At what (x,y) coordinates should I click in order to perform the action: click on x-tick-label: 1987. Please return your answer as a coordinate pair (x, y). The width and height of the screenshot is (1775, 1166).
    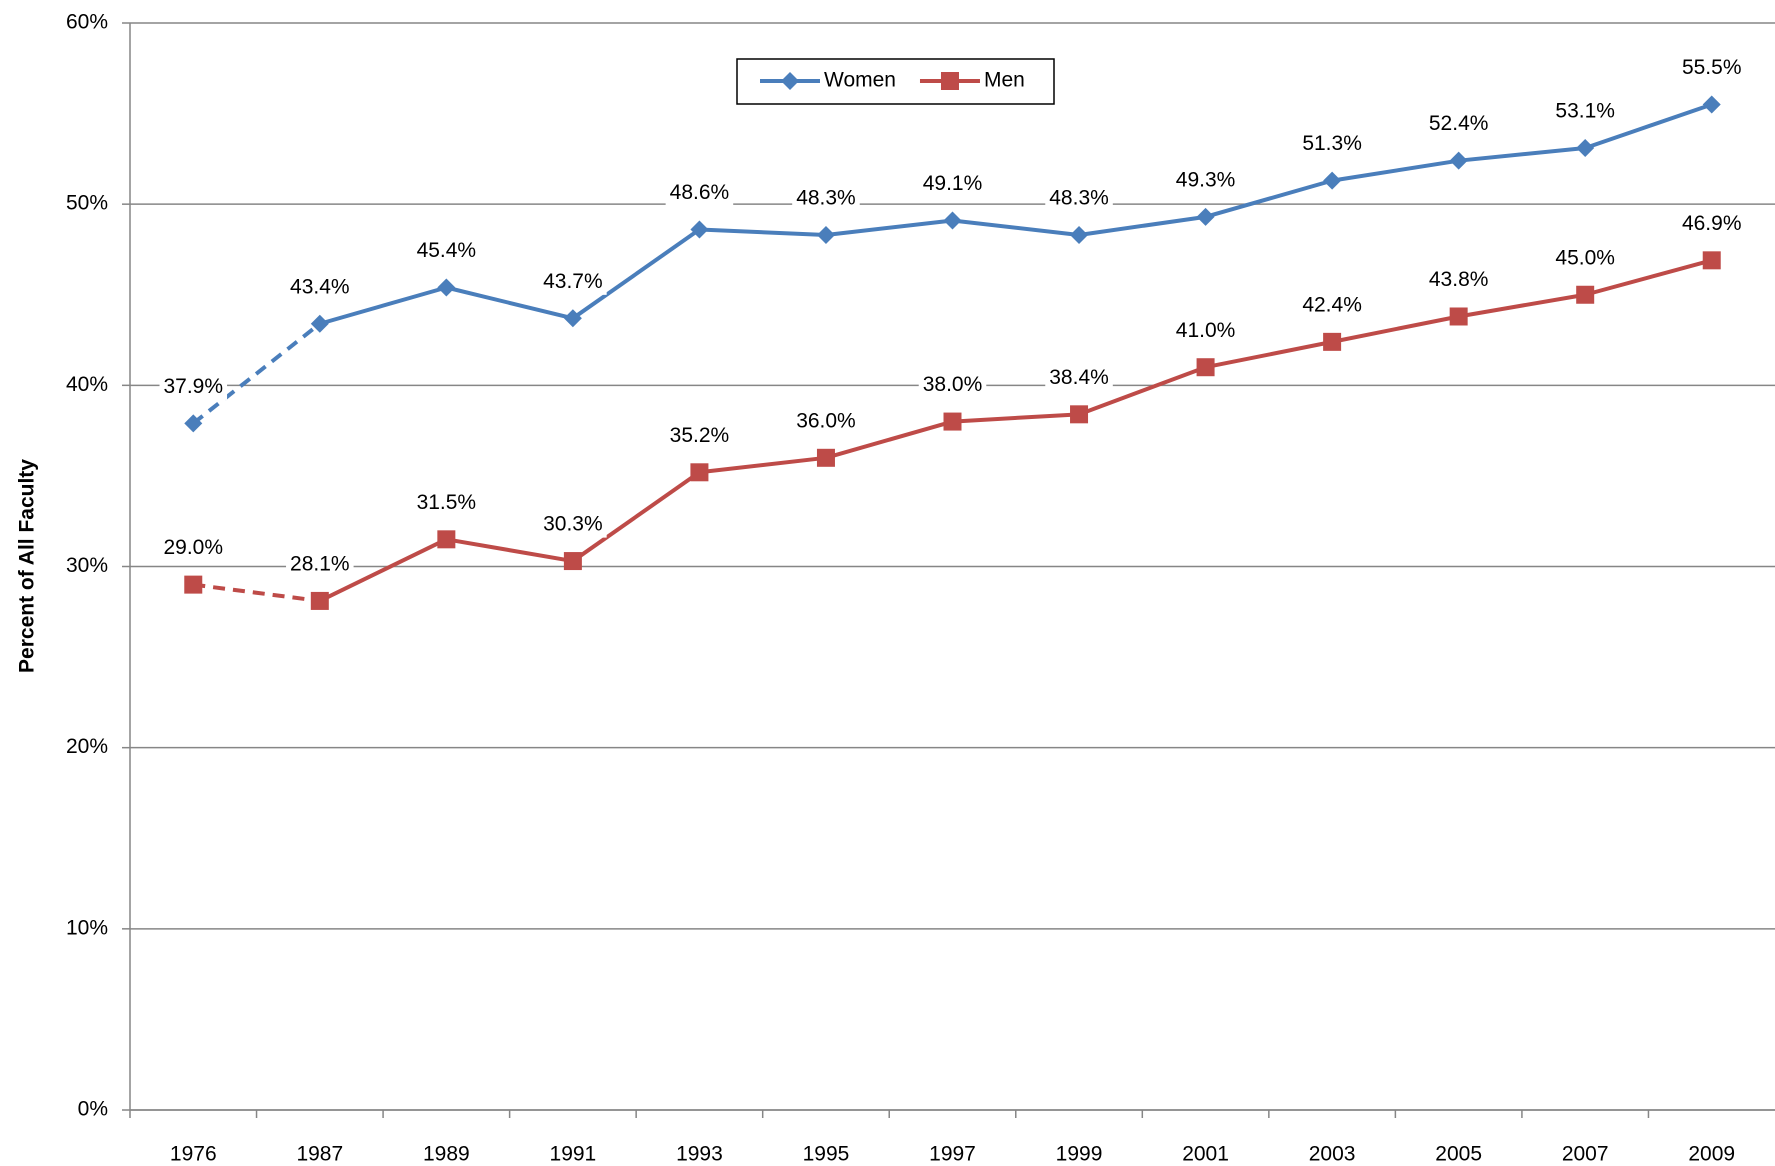
    Looking at the image, I should click on (319, 1154).